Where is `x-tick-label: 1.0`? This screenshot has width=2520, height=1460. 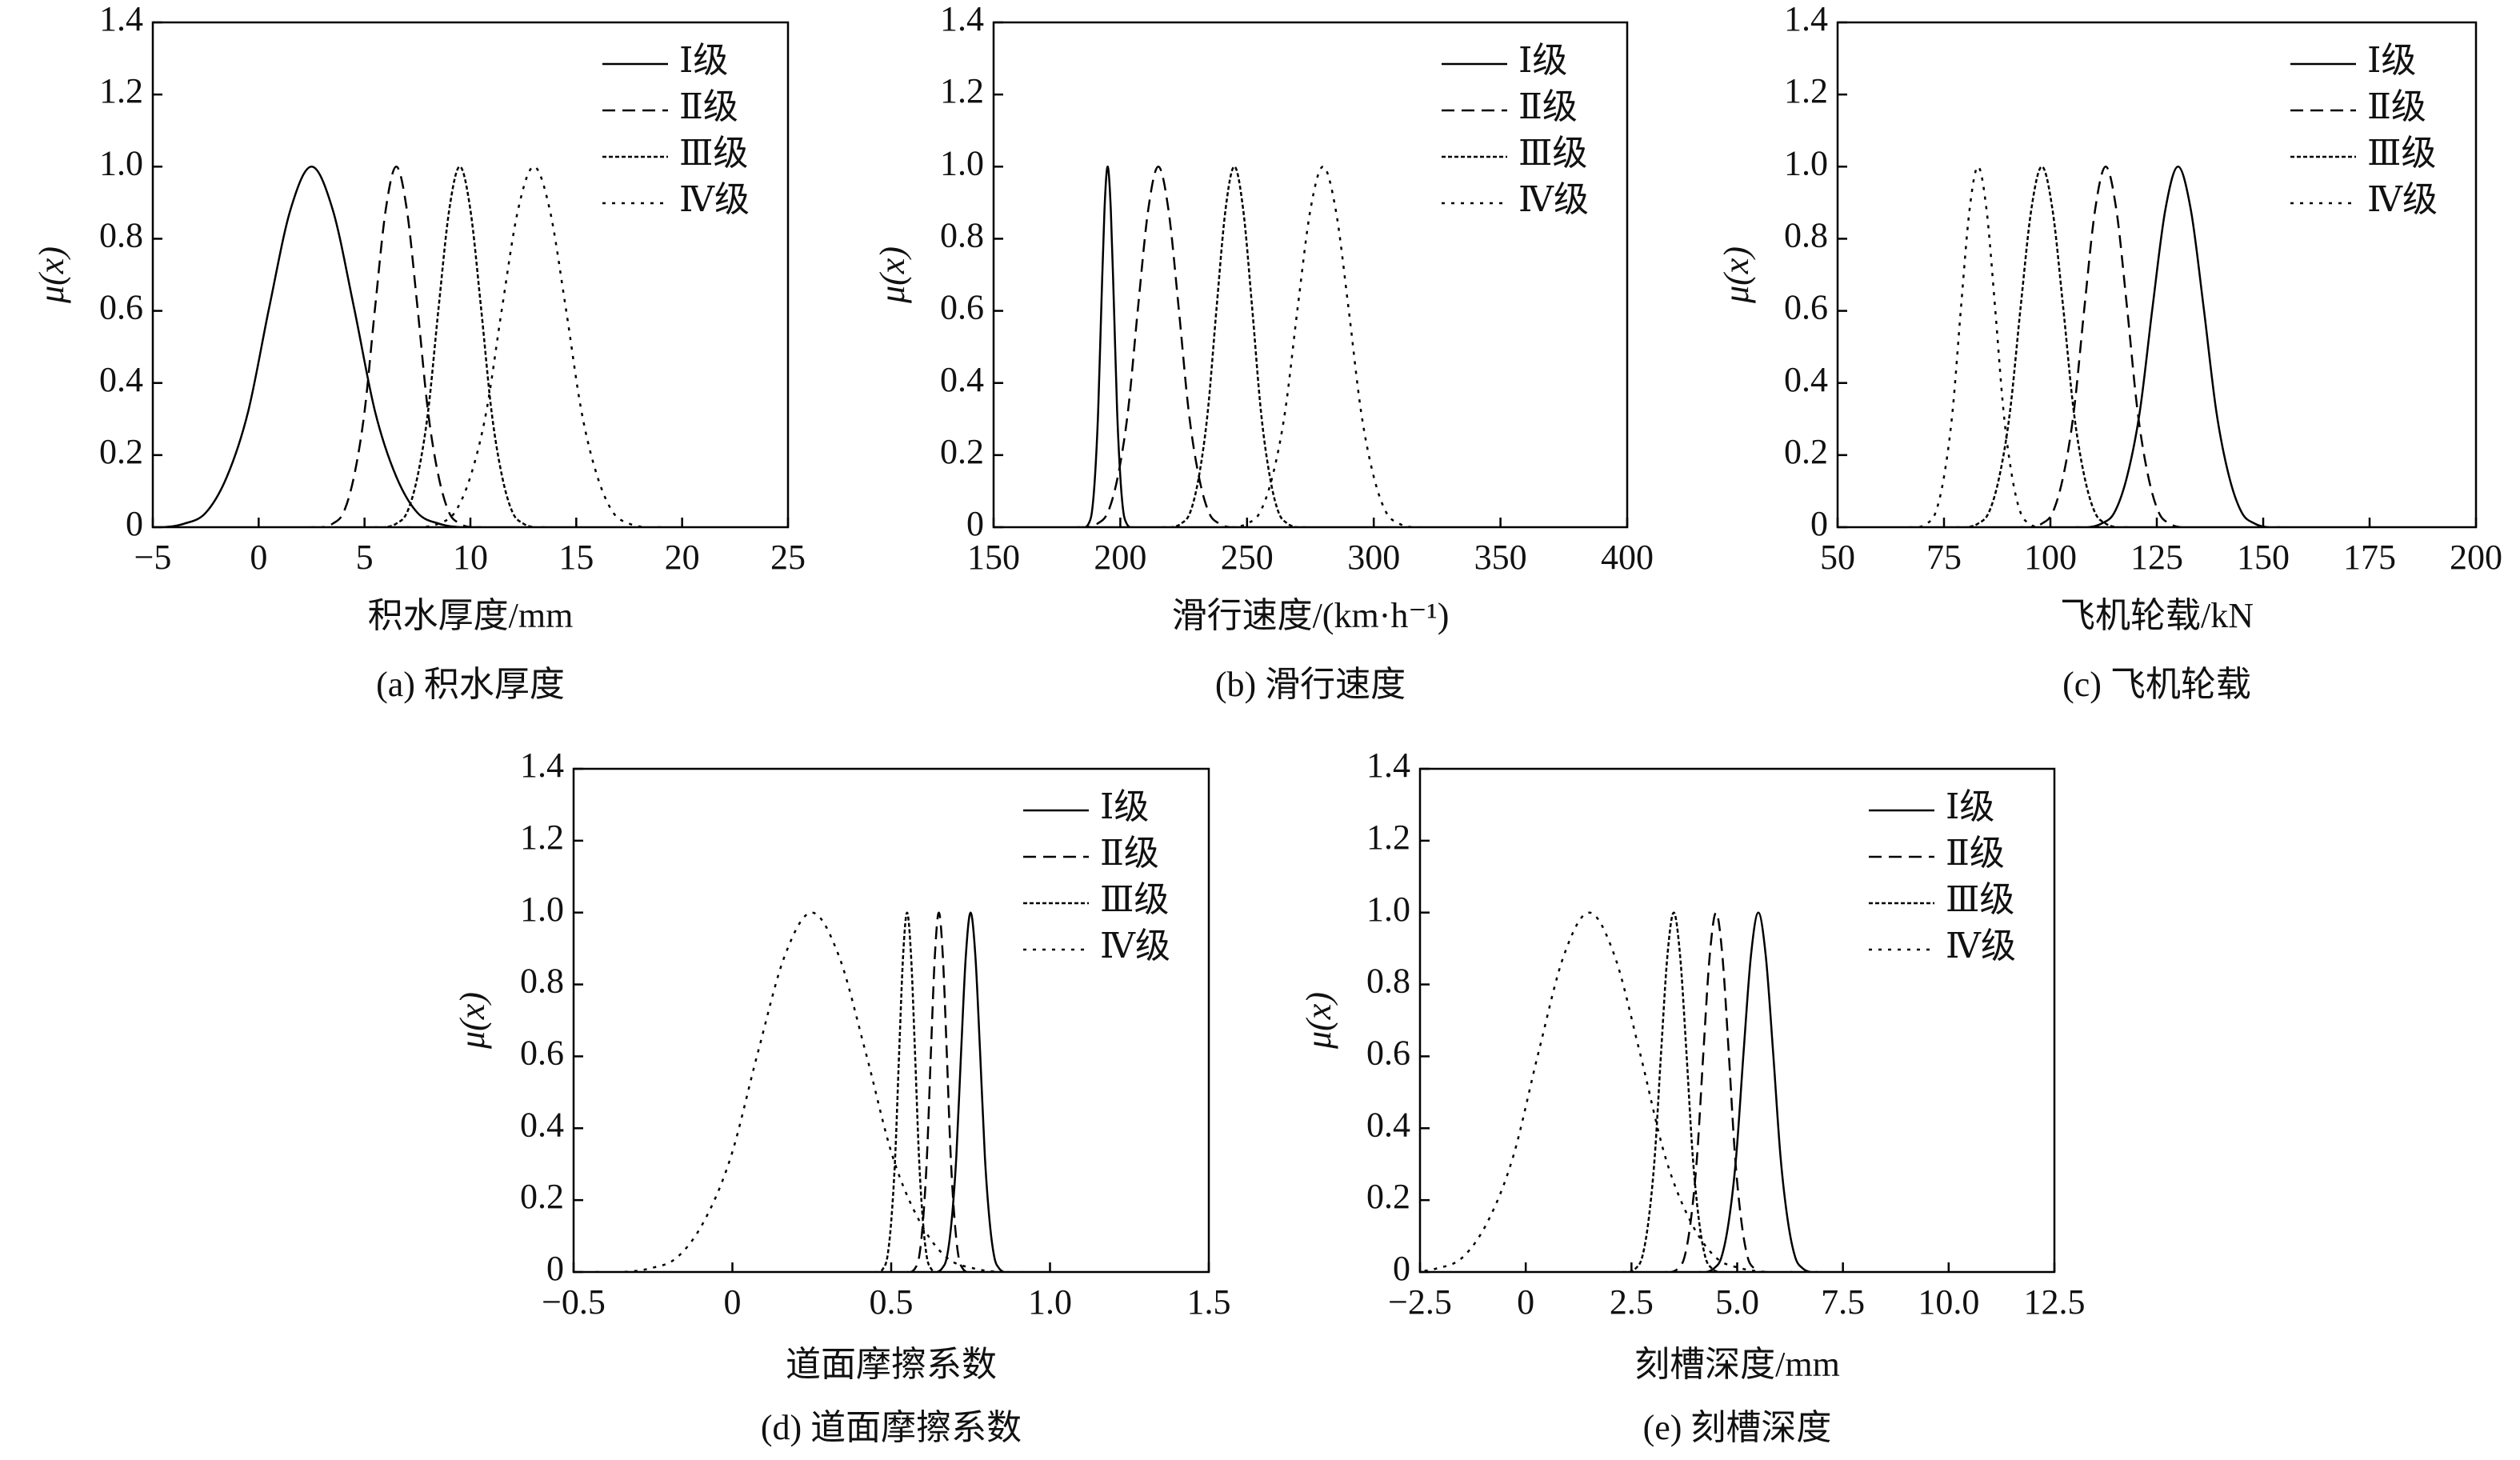 x-tick-label: 1.0 is located at coordinates (1050, 1302).